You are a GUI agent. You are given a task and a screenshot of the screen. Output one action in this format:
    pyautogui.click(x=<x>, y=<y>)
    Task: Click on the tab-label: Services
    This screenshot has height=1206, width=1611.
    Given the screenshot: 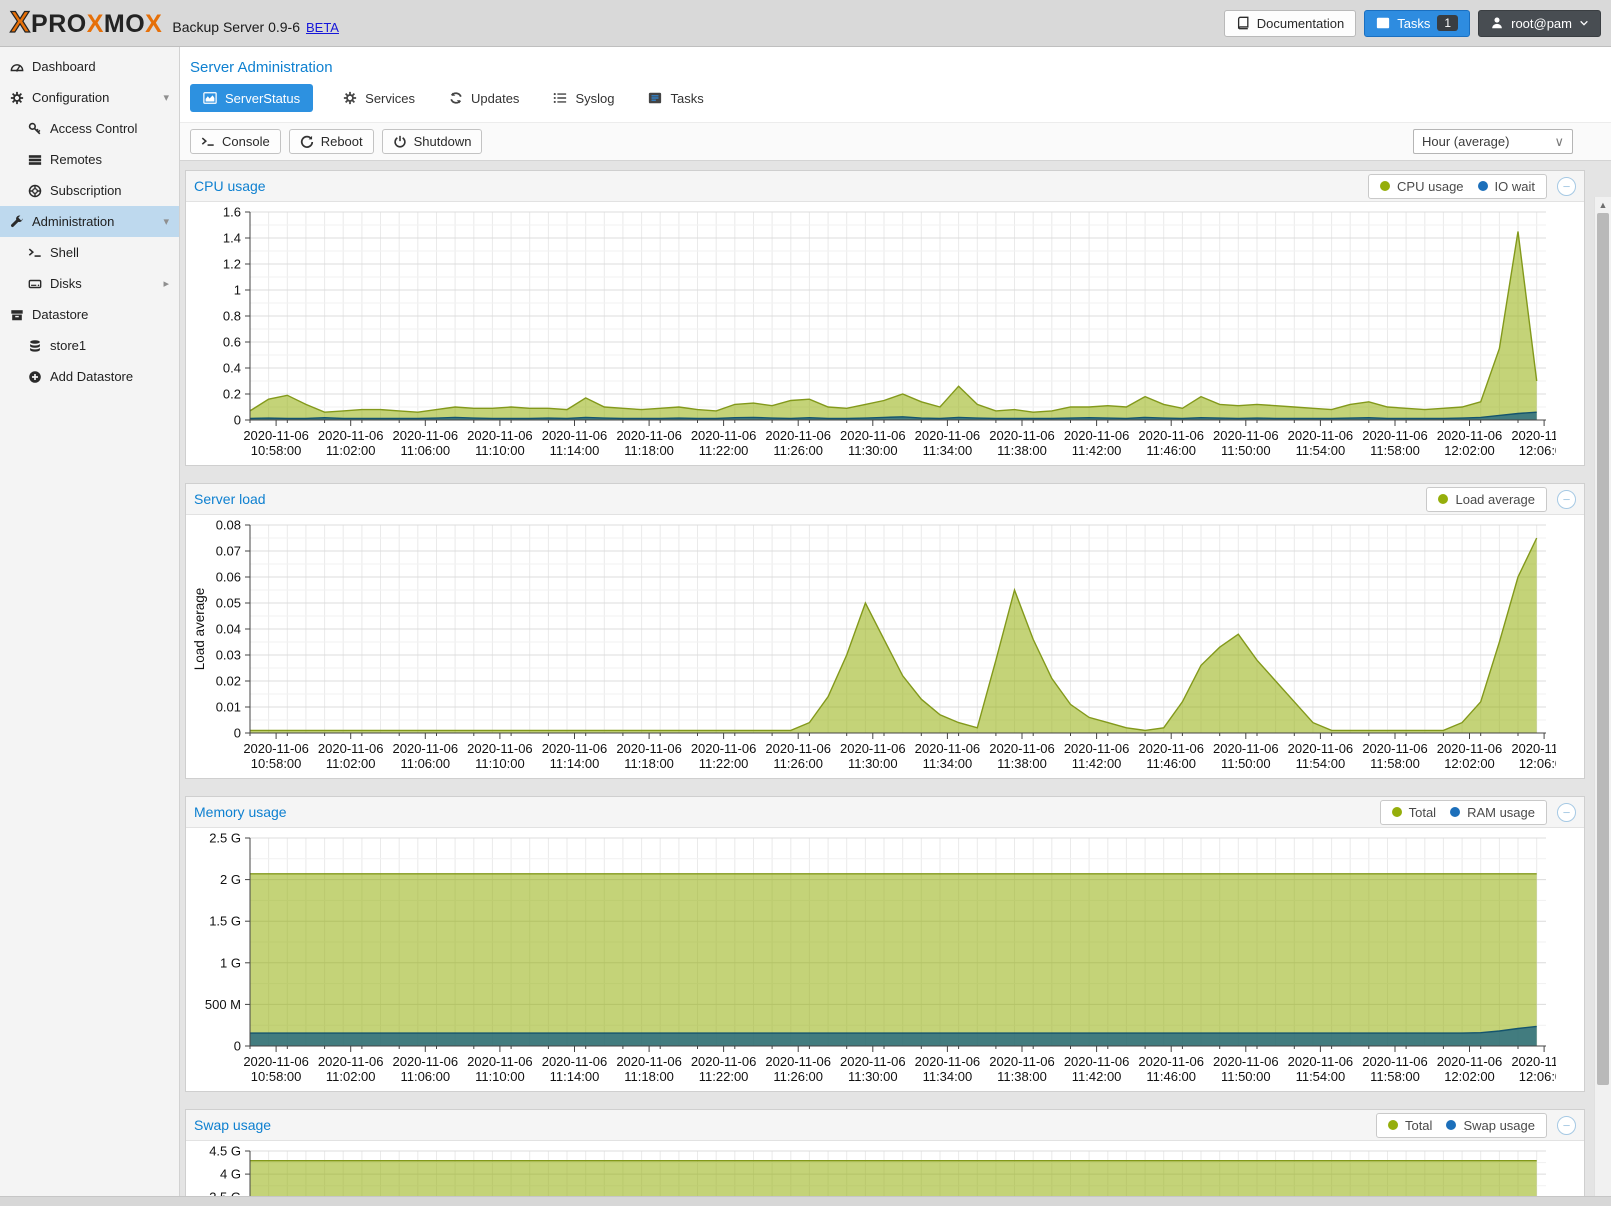 What is the action you would take?
    pyautogui.click(x=390, y=98)
    